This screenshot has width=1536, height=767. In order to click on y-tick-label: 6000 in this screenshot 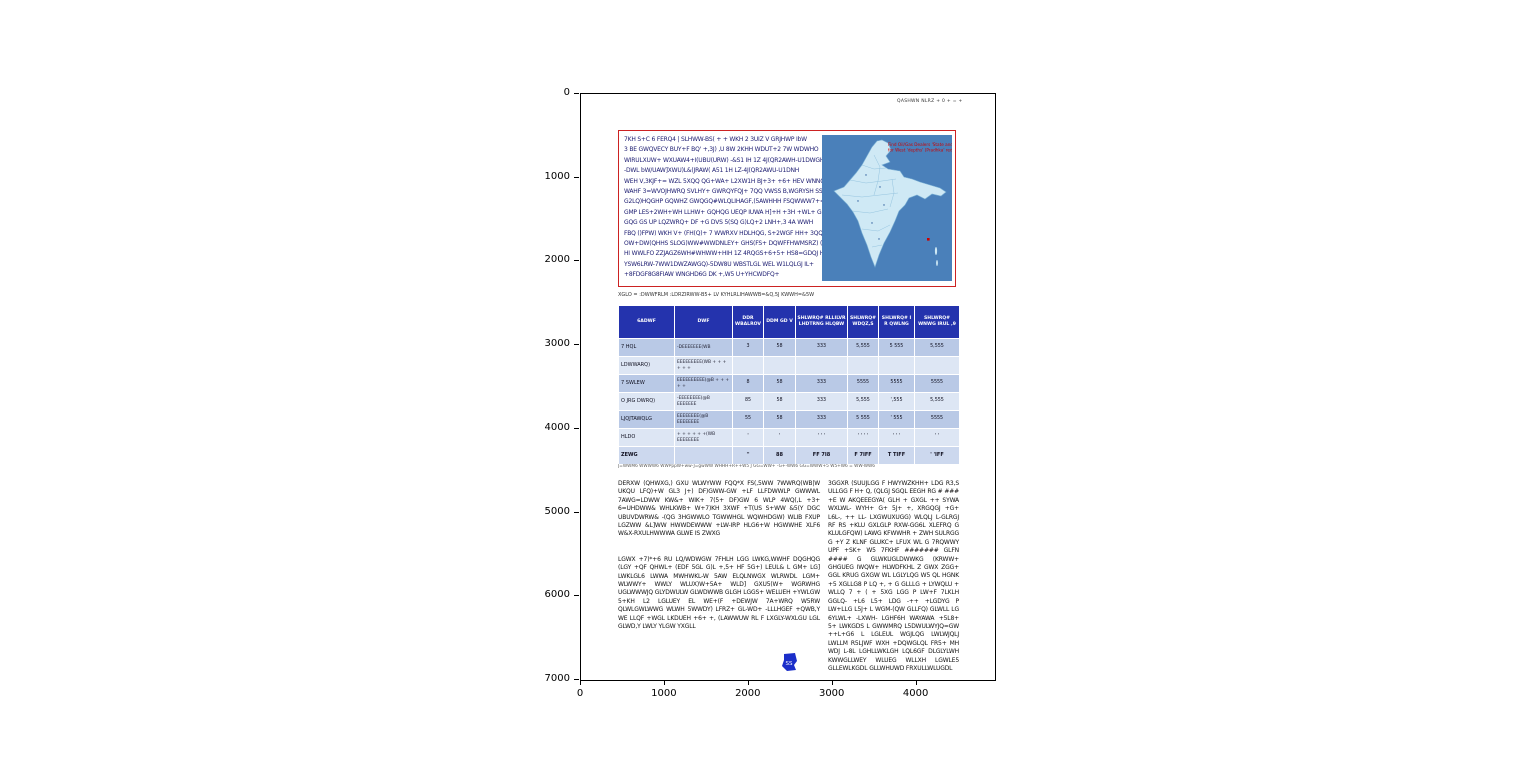, I will do `click(557, 595)`.